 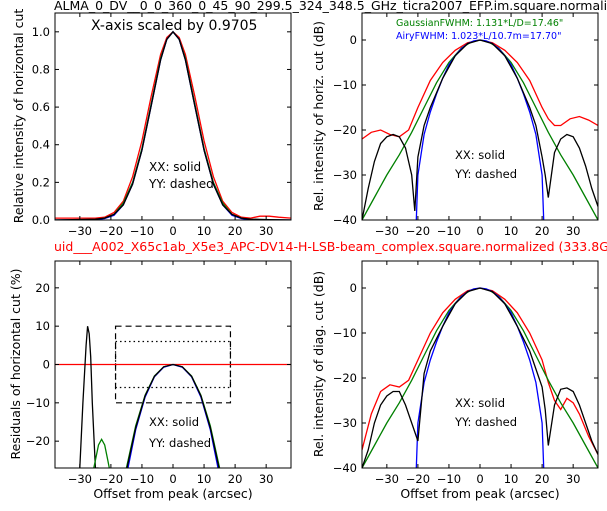 What do you see at coordinates (174, 26) in the screenshot?
I see `scale-annotation: X-axis scaled by 0.9705` at bounding box center [174, 26].